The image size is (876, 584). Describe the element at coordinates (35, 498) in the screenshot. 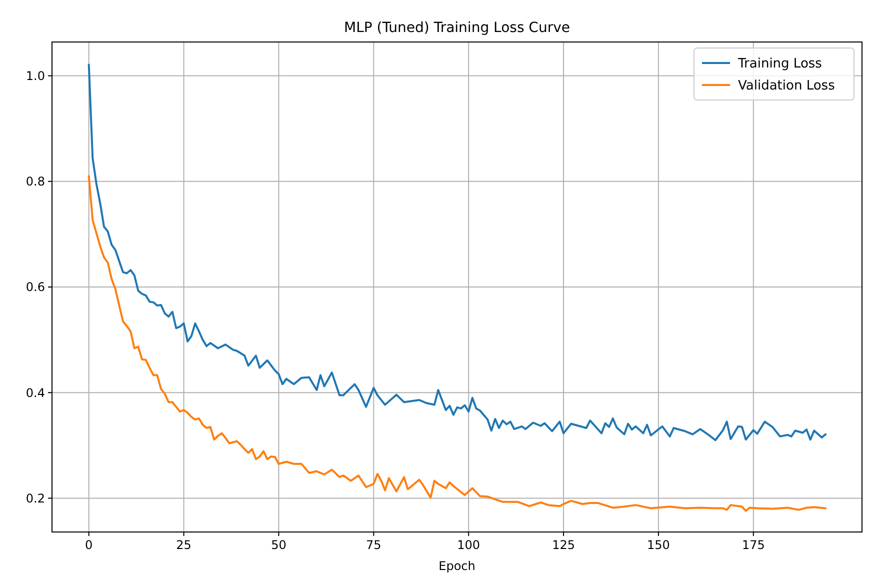

I see `y-tick-label: 0.2` at that location.